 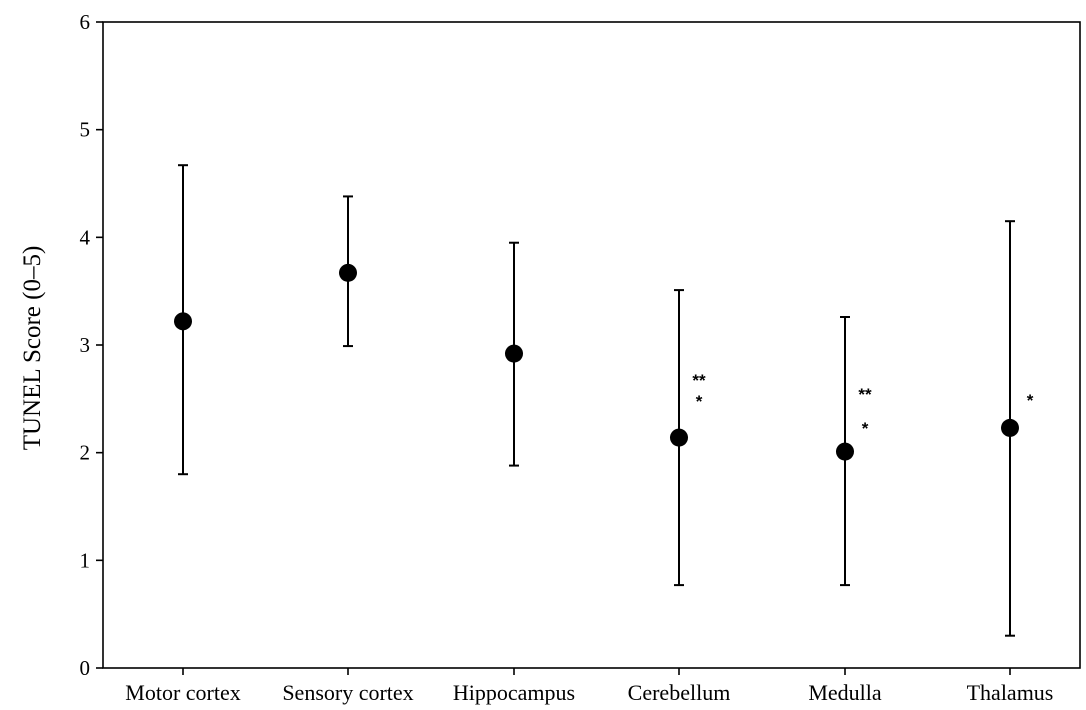 I want to click on y-tick-label: 5, so click(x=85, y=130).